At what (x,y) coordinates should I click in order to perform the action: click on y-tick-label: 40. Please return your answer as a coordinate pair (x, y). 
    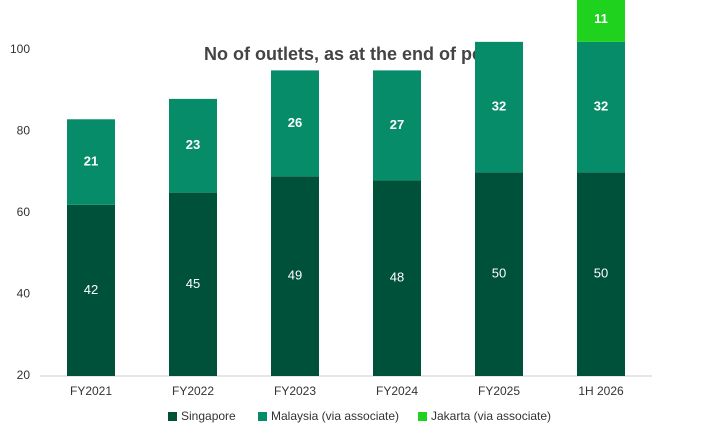
    Looking at the image, I should click on (24, 294).